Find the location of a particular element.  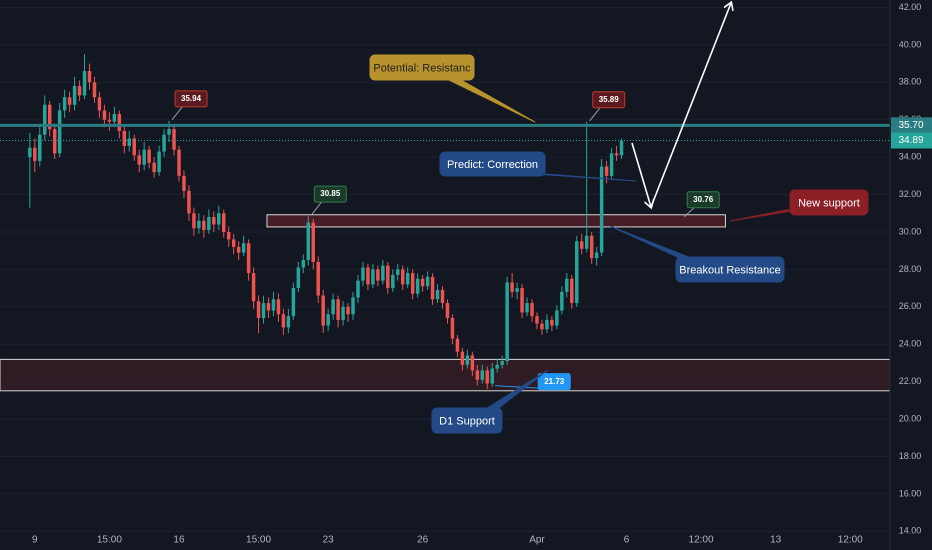

x-tick-label: 13 is located at coordinates (776, 540).